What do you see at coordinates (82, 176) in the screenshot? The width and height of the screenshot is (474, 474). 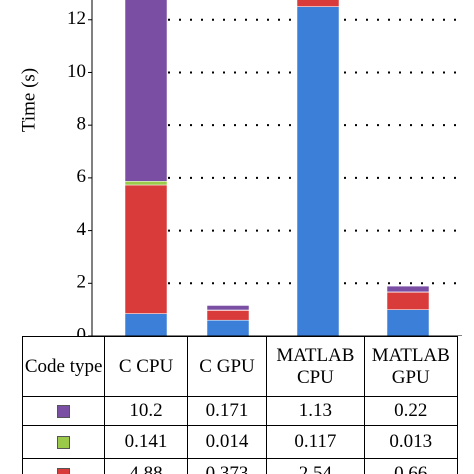 I see `y-tick-label: 6` at bounding box center [82, 176].